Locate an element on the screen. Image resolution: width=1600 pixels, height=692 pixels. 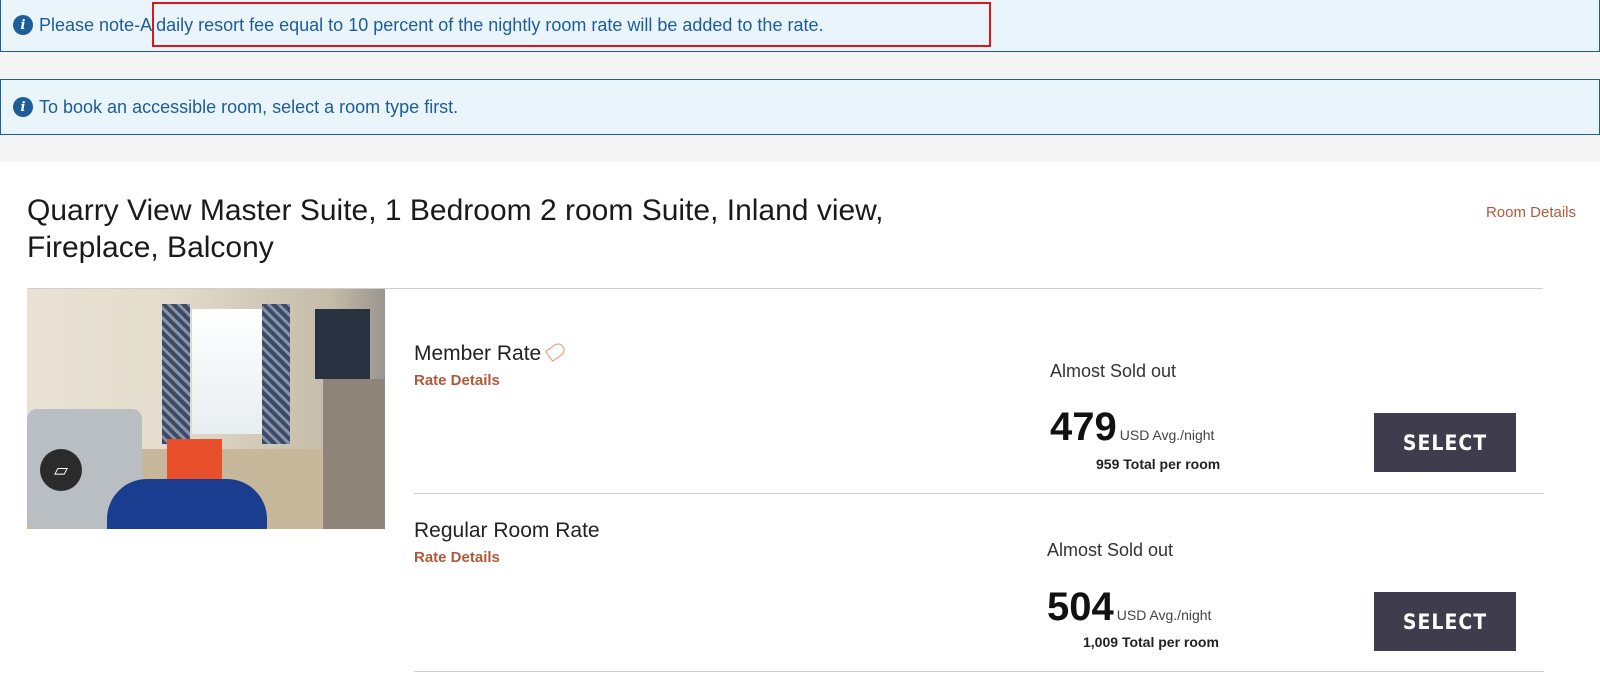
select-regular-rate-button: SELECT is located at coordinates (1445, 621).